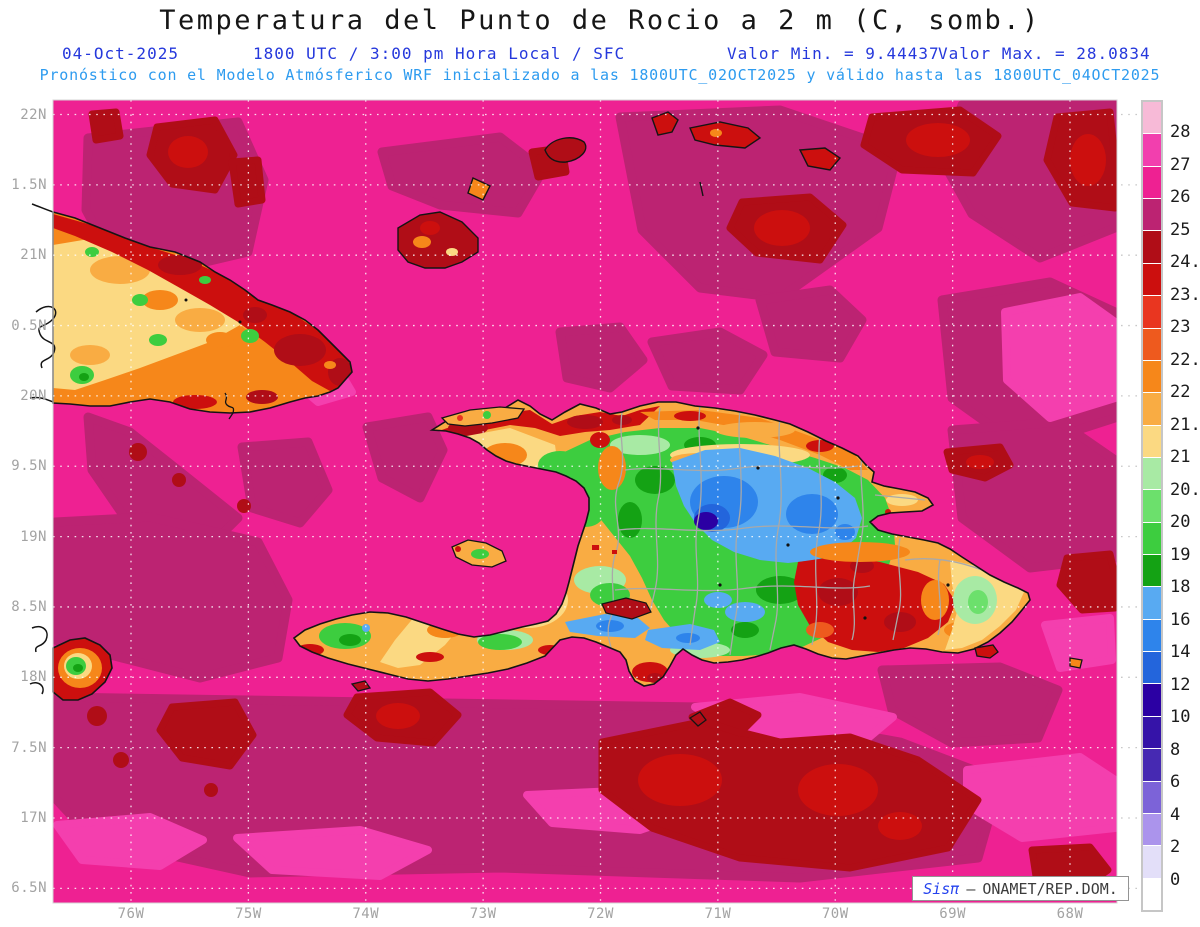 This screenshot has height=927, width=1200. I want to click on jamaica-island, so click(82, 669).